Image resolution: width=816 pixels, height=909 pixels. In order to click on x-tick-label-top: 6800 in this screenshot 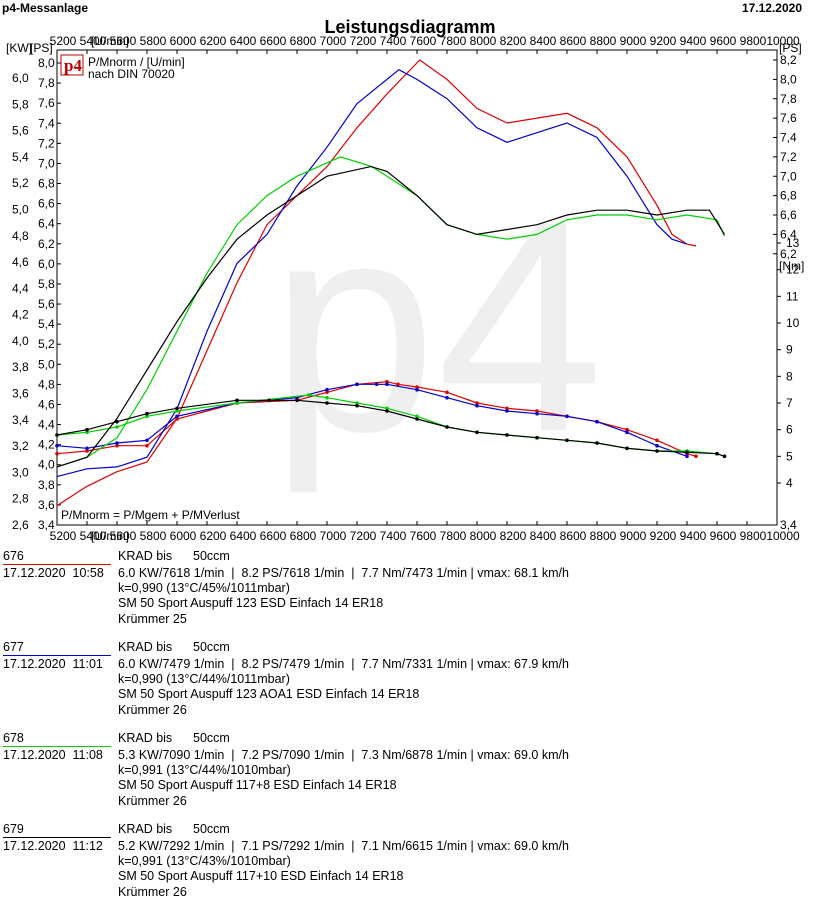, I will do `click(303, 41)`.